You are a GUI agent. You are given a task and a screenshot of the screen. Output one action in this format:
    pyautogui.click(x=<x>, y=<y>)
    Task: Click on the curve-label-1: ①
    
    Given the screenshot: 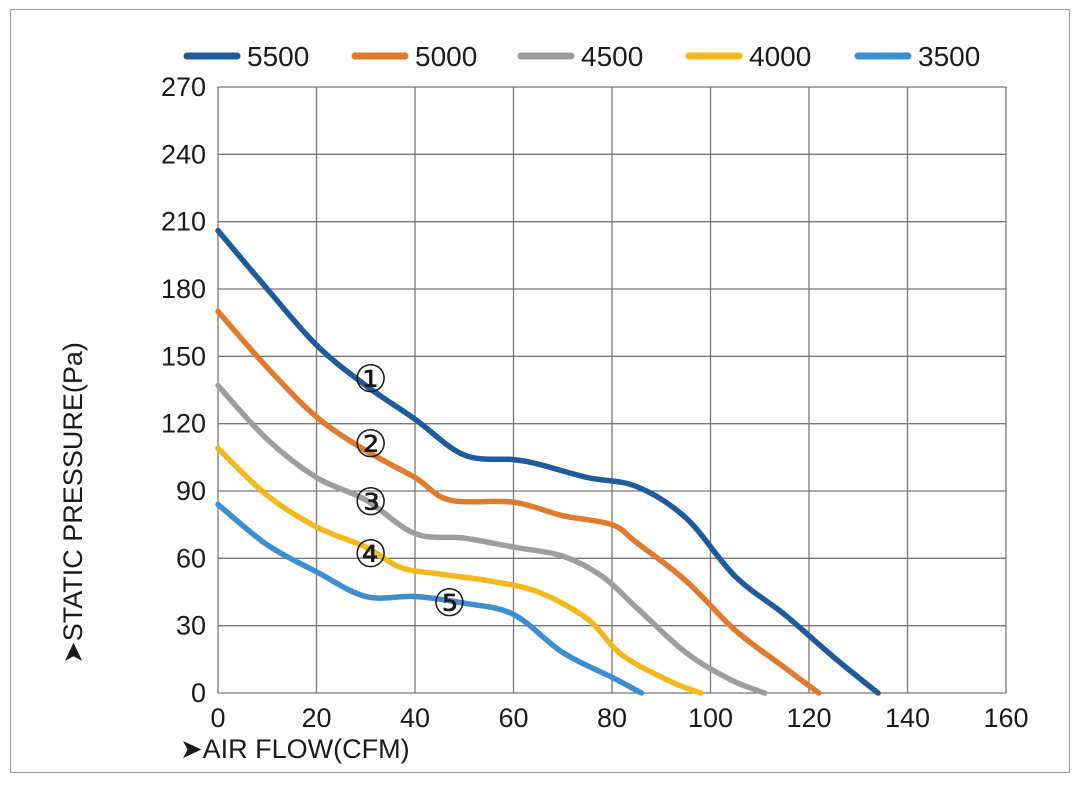 What is the action you would take?
    pyautogui.click(x=371, y=380)
    